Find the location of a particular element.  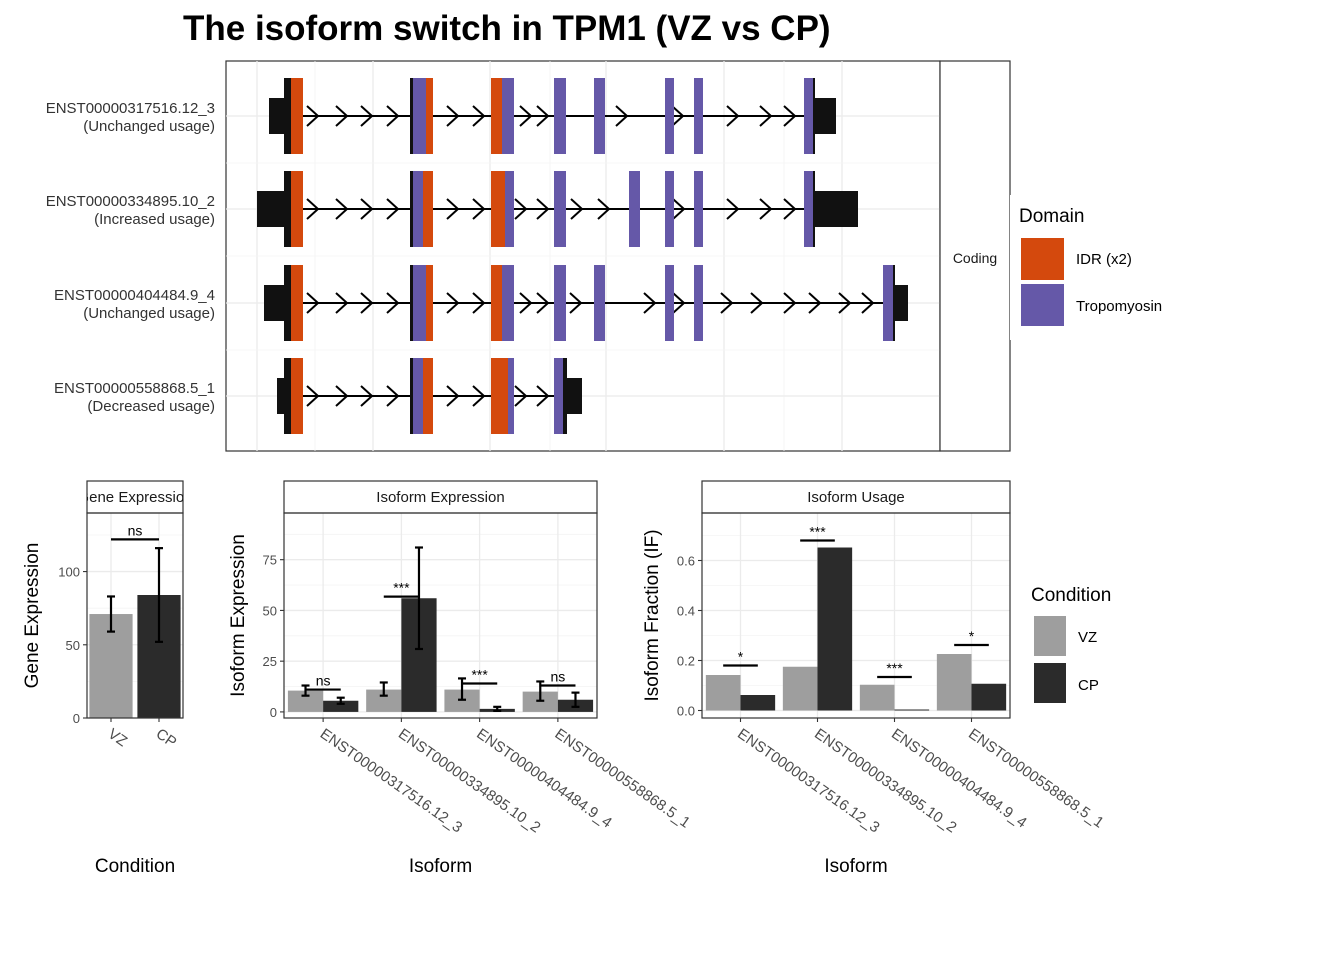

y-tick-label: 50 is located at coordinates (73, 645).